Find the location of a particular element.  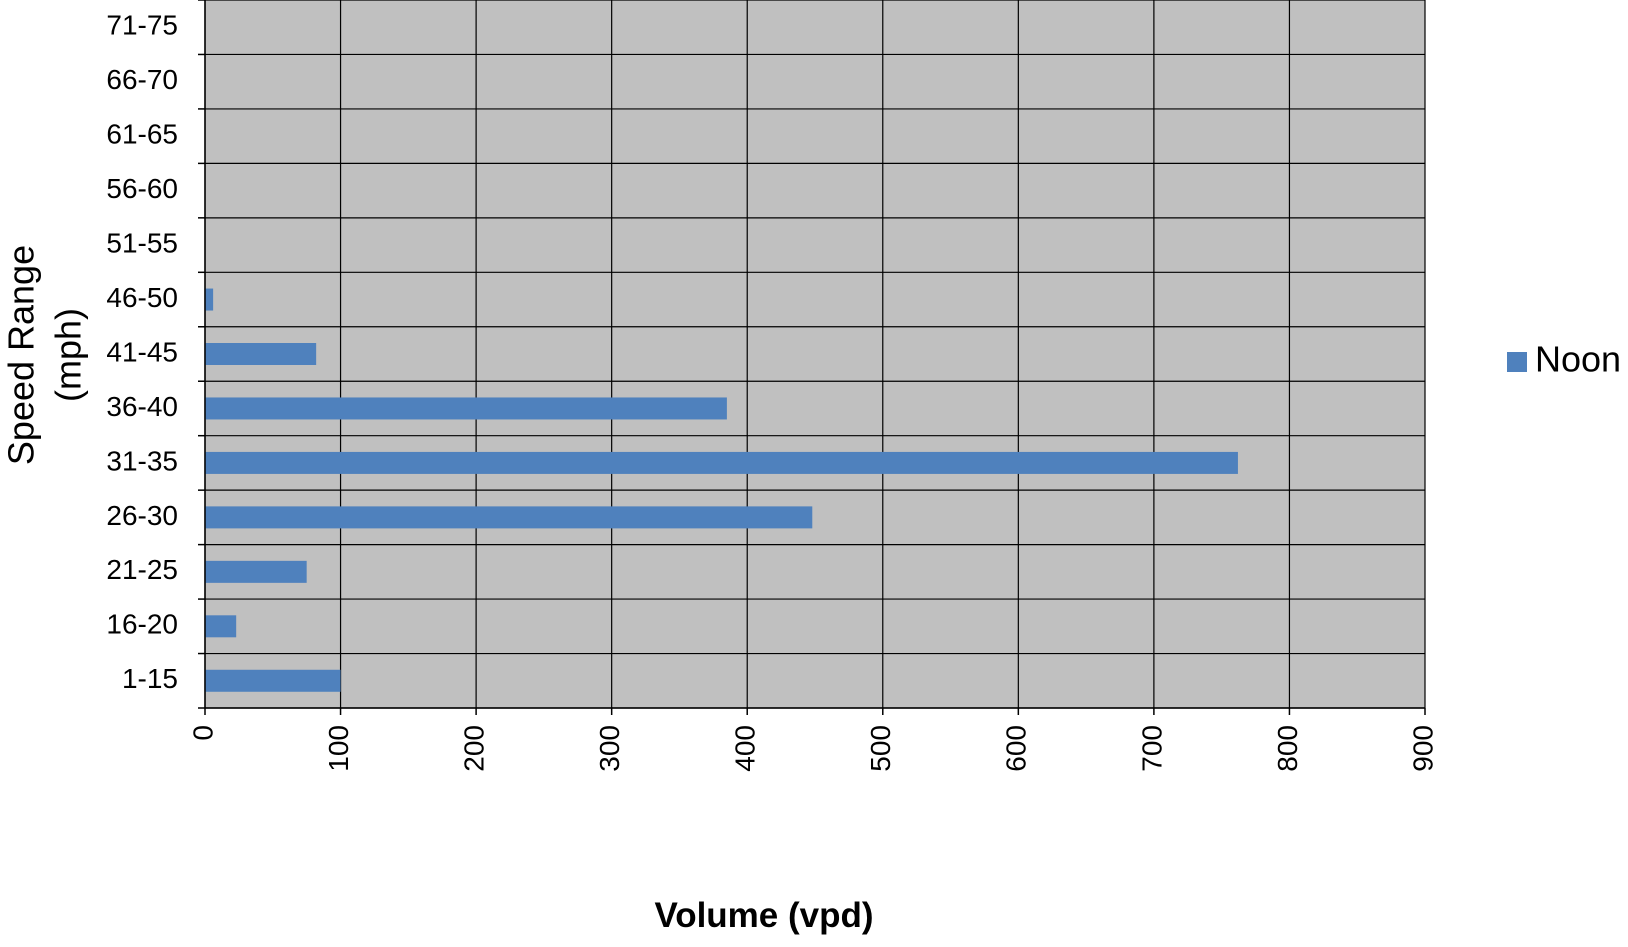

legend: Noon is located at coordinates (1564, 359).